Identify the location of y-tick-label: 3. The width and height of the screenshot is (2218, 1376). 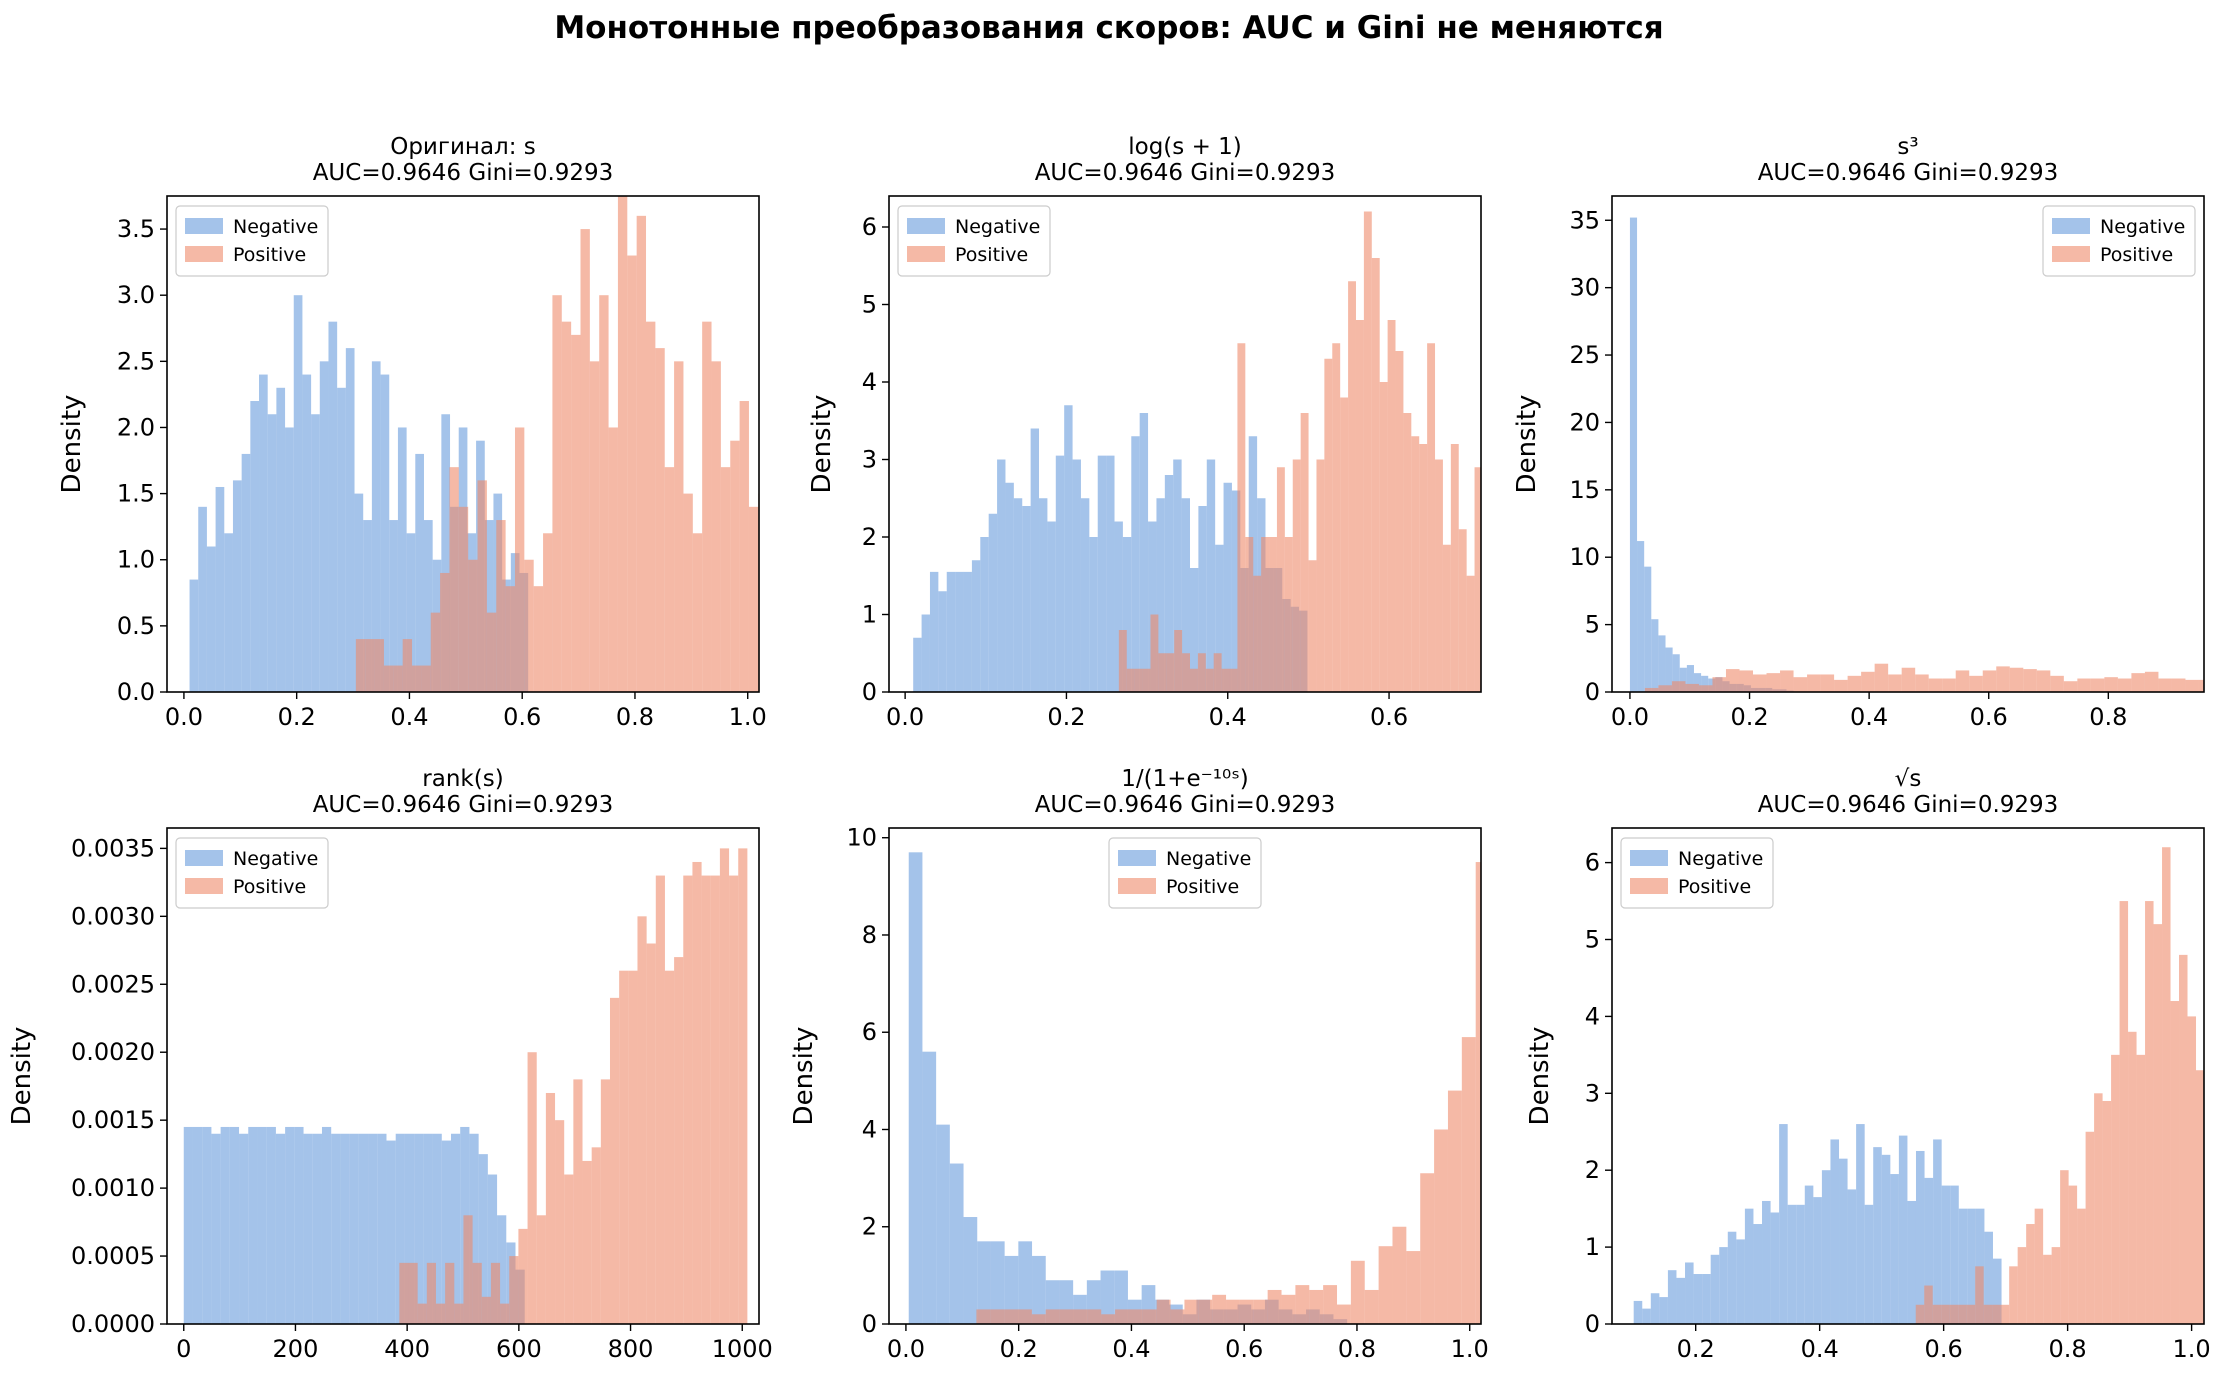
(869, 460).